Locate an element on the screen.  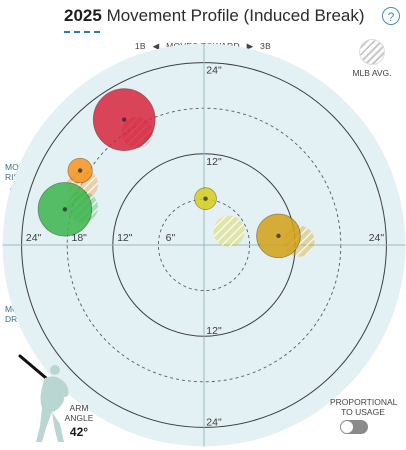
mlb-avg-label: MLB AVG. is located at coordinates (372, 73).